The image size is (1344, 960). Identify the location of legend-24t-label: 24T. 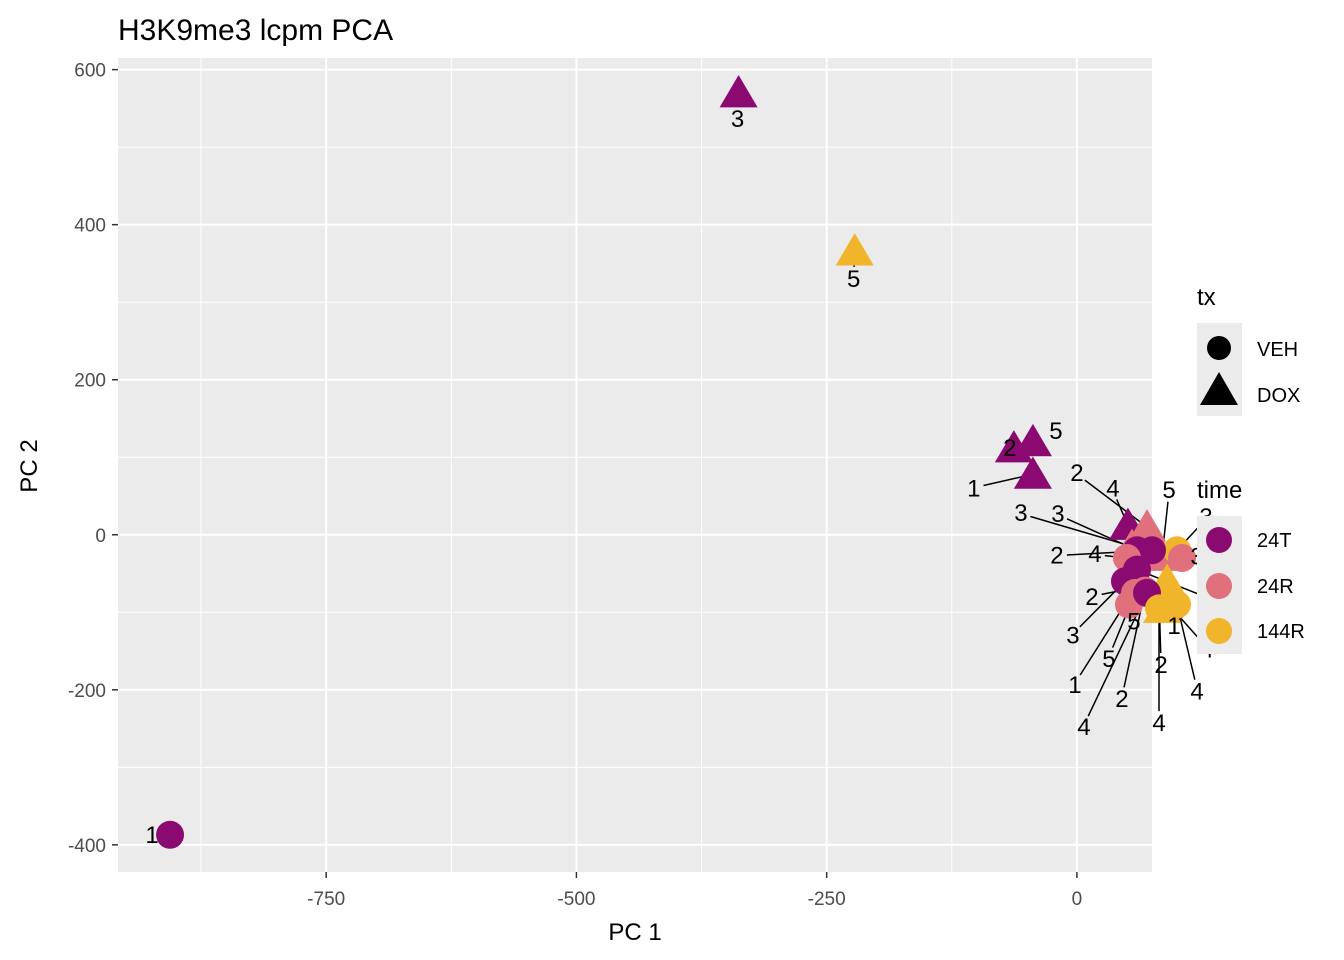
(1274, 541).